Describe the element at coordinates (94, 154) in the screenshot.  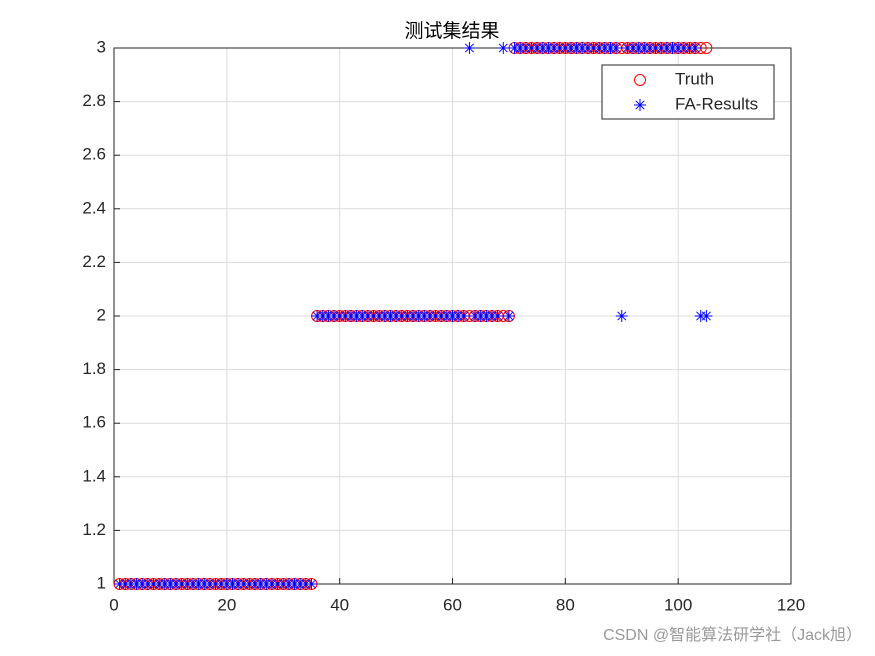
I see `y-tick-label: 2.6` at that location.